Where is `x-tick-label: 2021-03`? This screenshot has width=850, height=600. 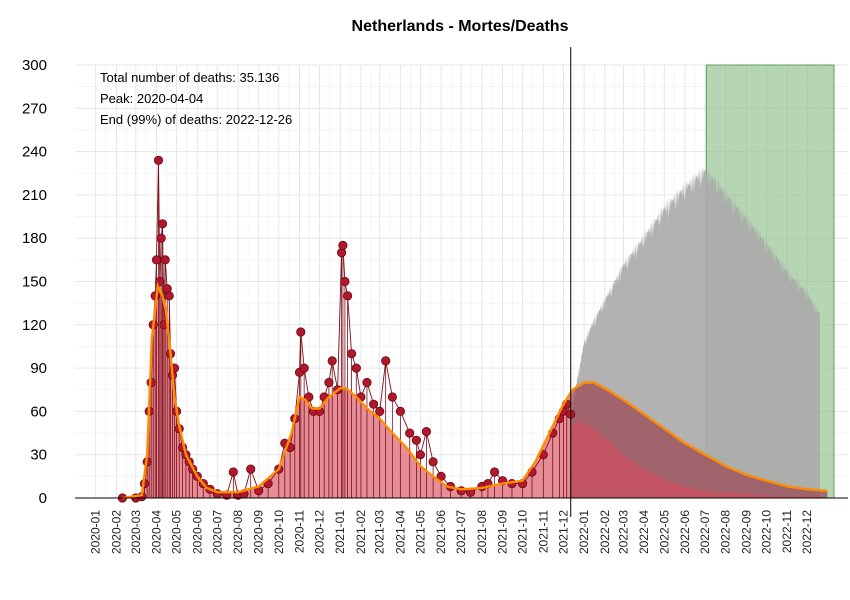
x-tick-label: 2021-03 is located at coordinates (380, 532).